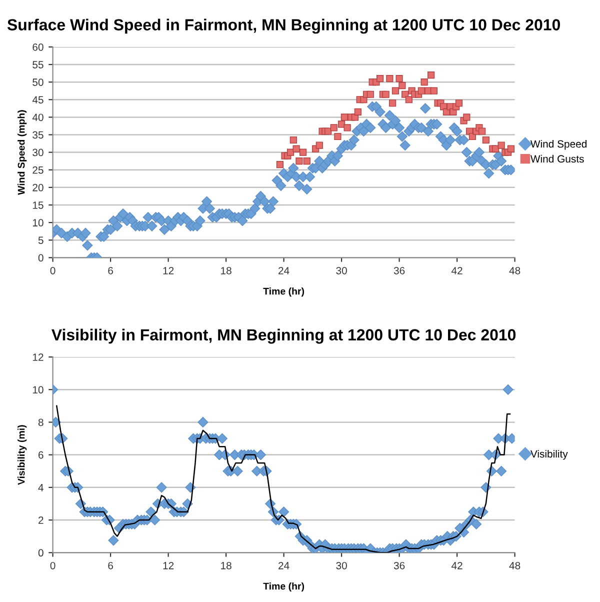  What do you see at coordinates (38, 47) in the screenshot?
I see `y-tick-label: 60` at bounding box center [38, 47].